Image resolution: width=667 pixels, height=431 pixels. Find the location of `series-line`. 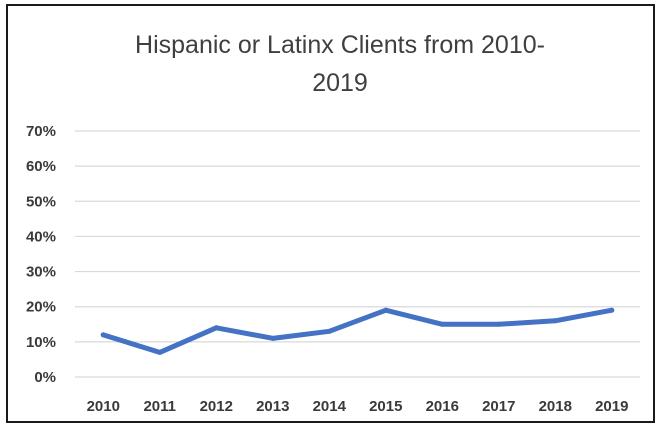

series-line is located at coordinates (357, 331).